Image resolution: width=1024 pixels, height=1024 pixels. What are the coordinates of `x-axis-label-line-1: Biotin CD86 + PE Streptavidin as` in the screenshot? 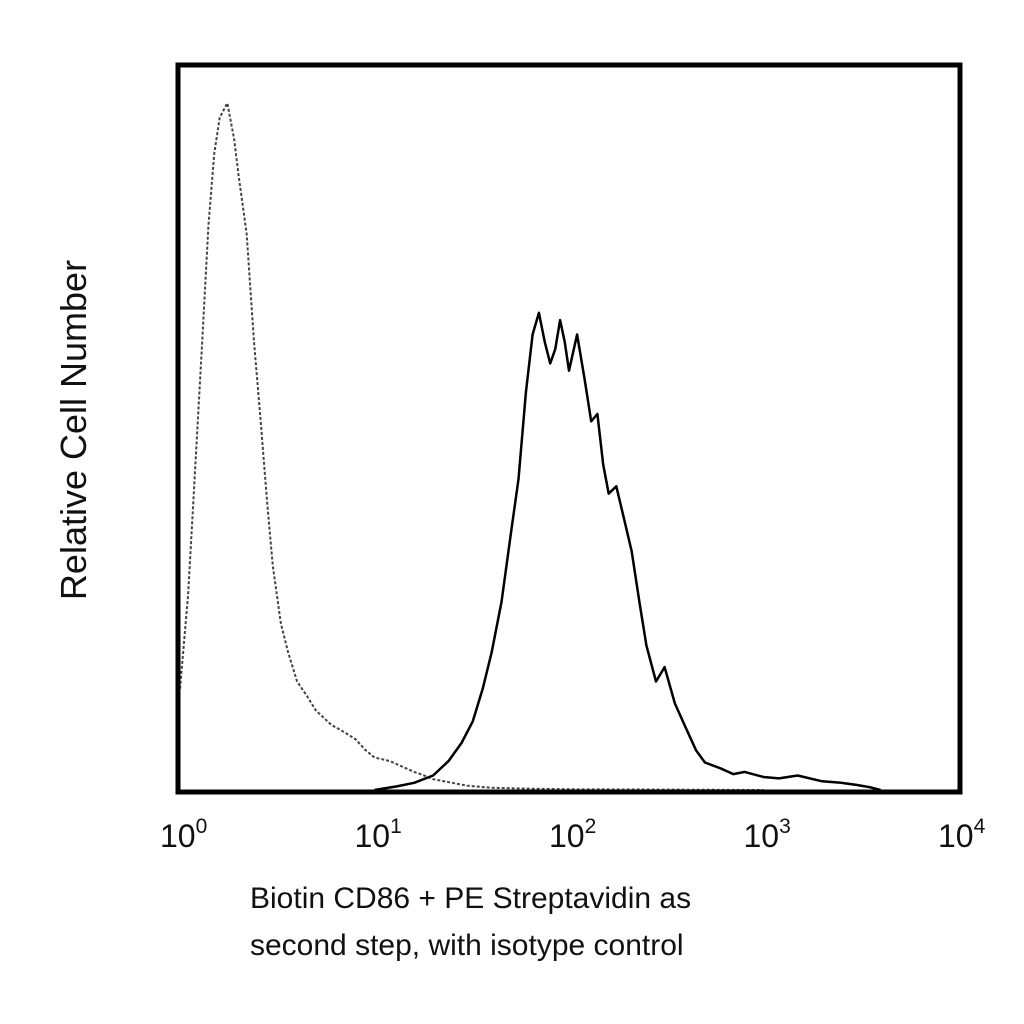 It's located at (470, 898).